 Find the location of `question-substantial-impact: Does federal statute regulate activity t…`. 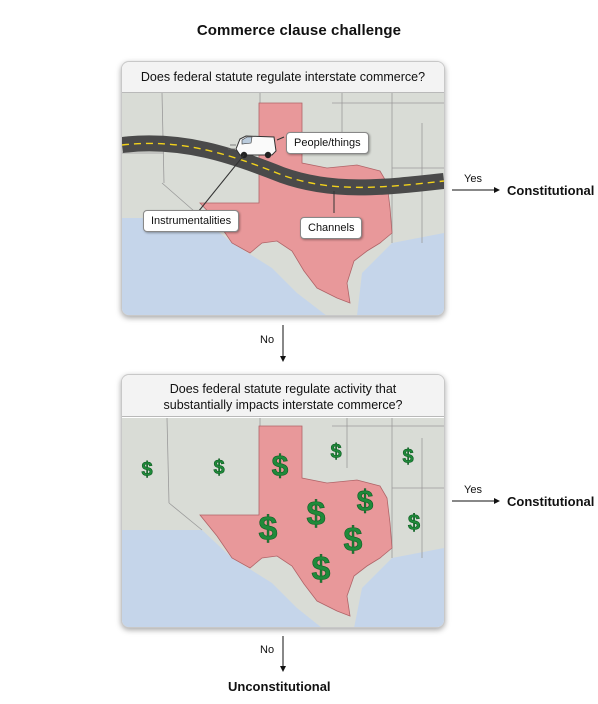

question-substantial-impact: Does federal statute regulate activity t… is located at coordinates (283, 396).